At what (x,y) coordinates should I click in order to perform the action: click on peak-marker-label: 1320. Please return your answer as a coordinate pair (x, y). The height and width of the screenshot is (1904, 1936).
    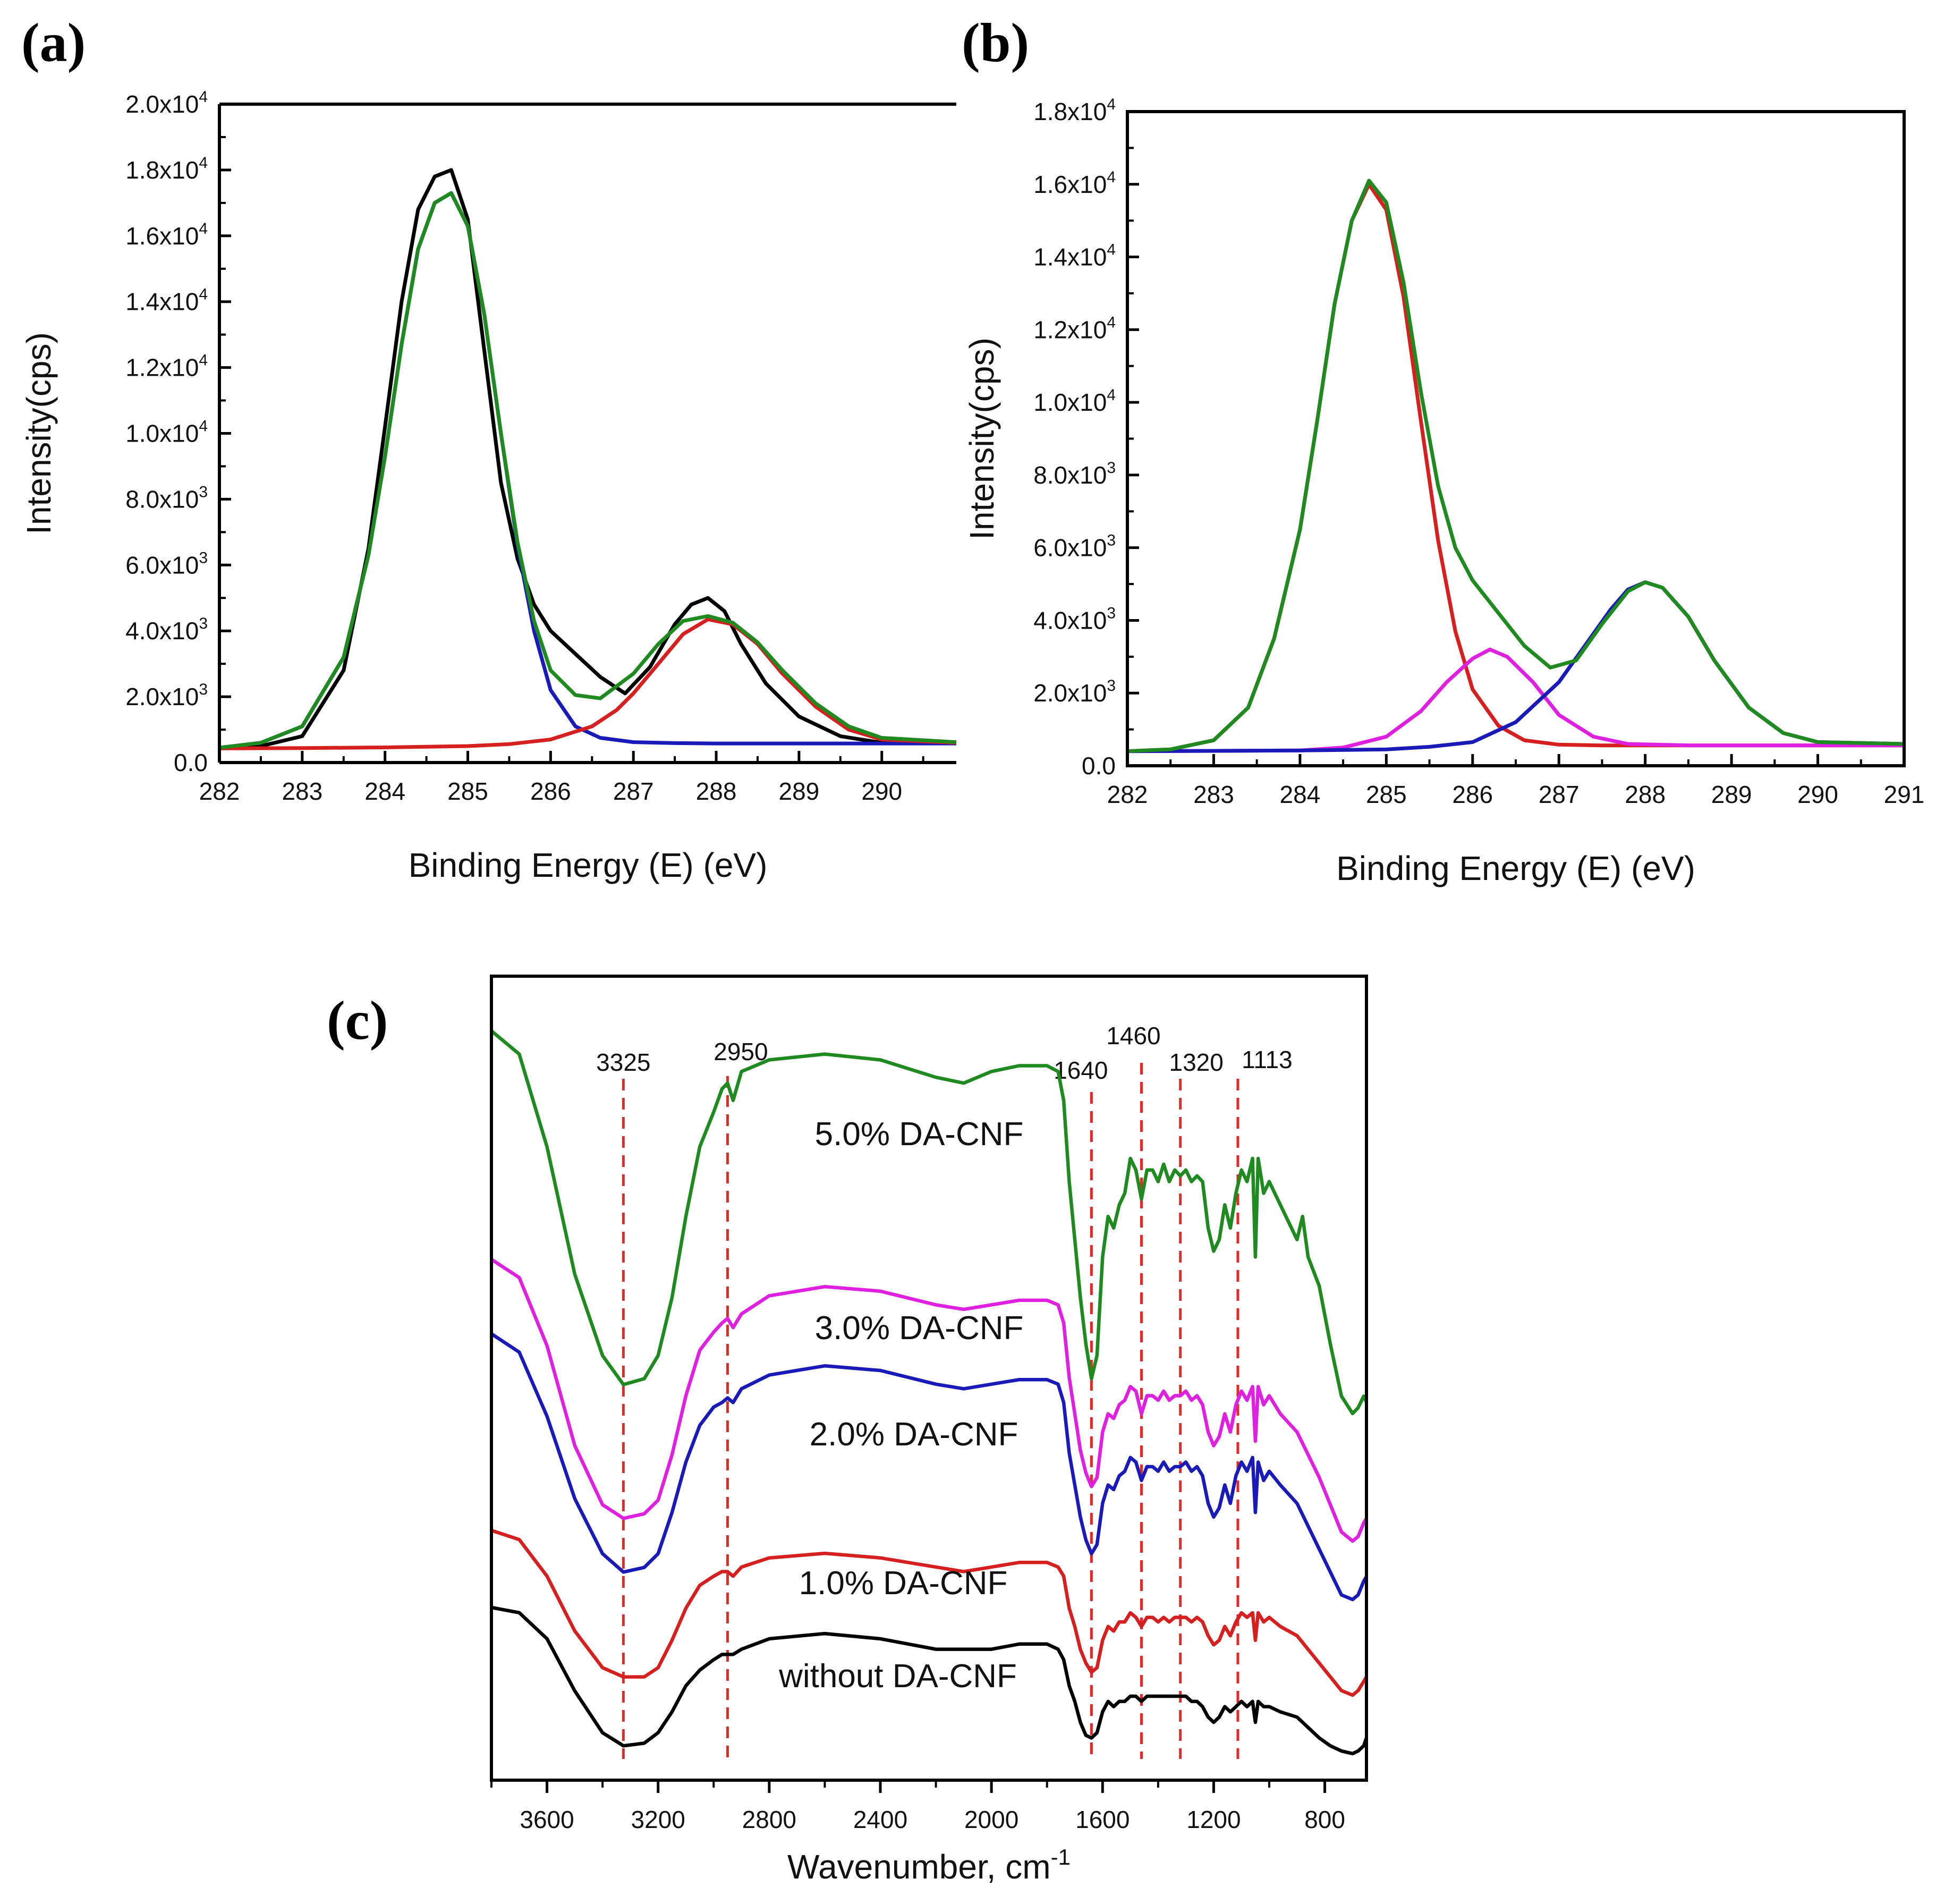
    Looking at the image, I should click on (1196, 1062).